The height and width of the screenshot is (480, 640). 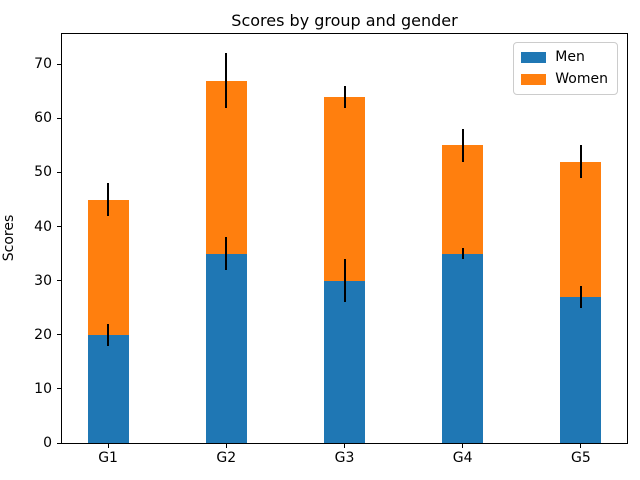 What do you see at coordinates (462, 254) in the screenshot?
I see `errorbar-men-g4` at bounding box center [462, 254].